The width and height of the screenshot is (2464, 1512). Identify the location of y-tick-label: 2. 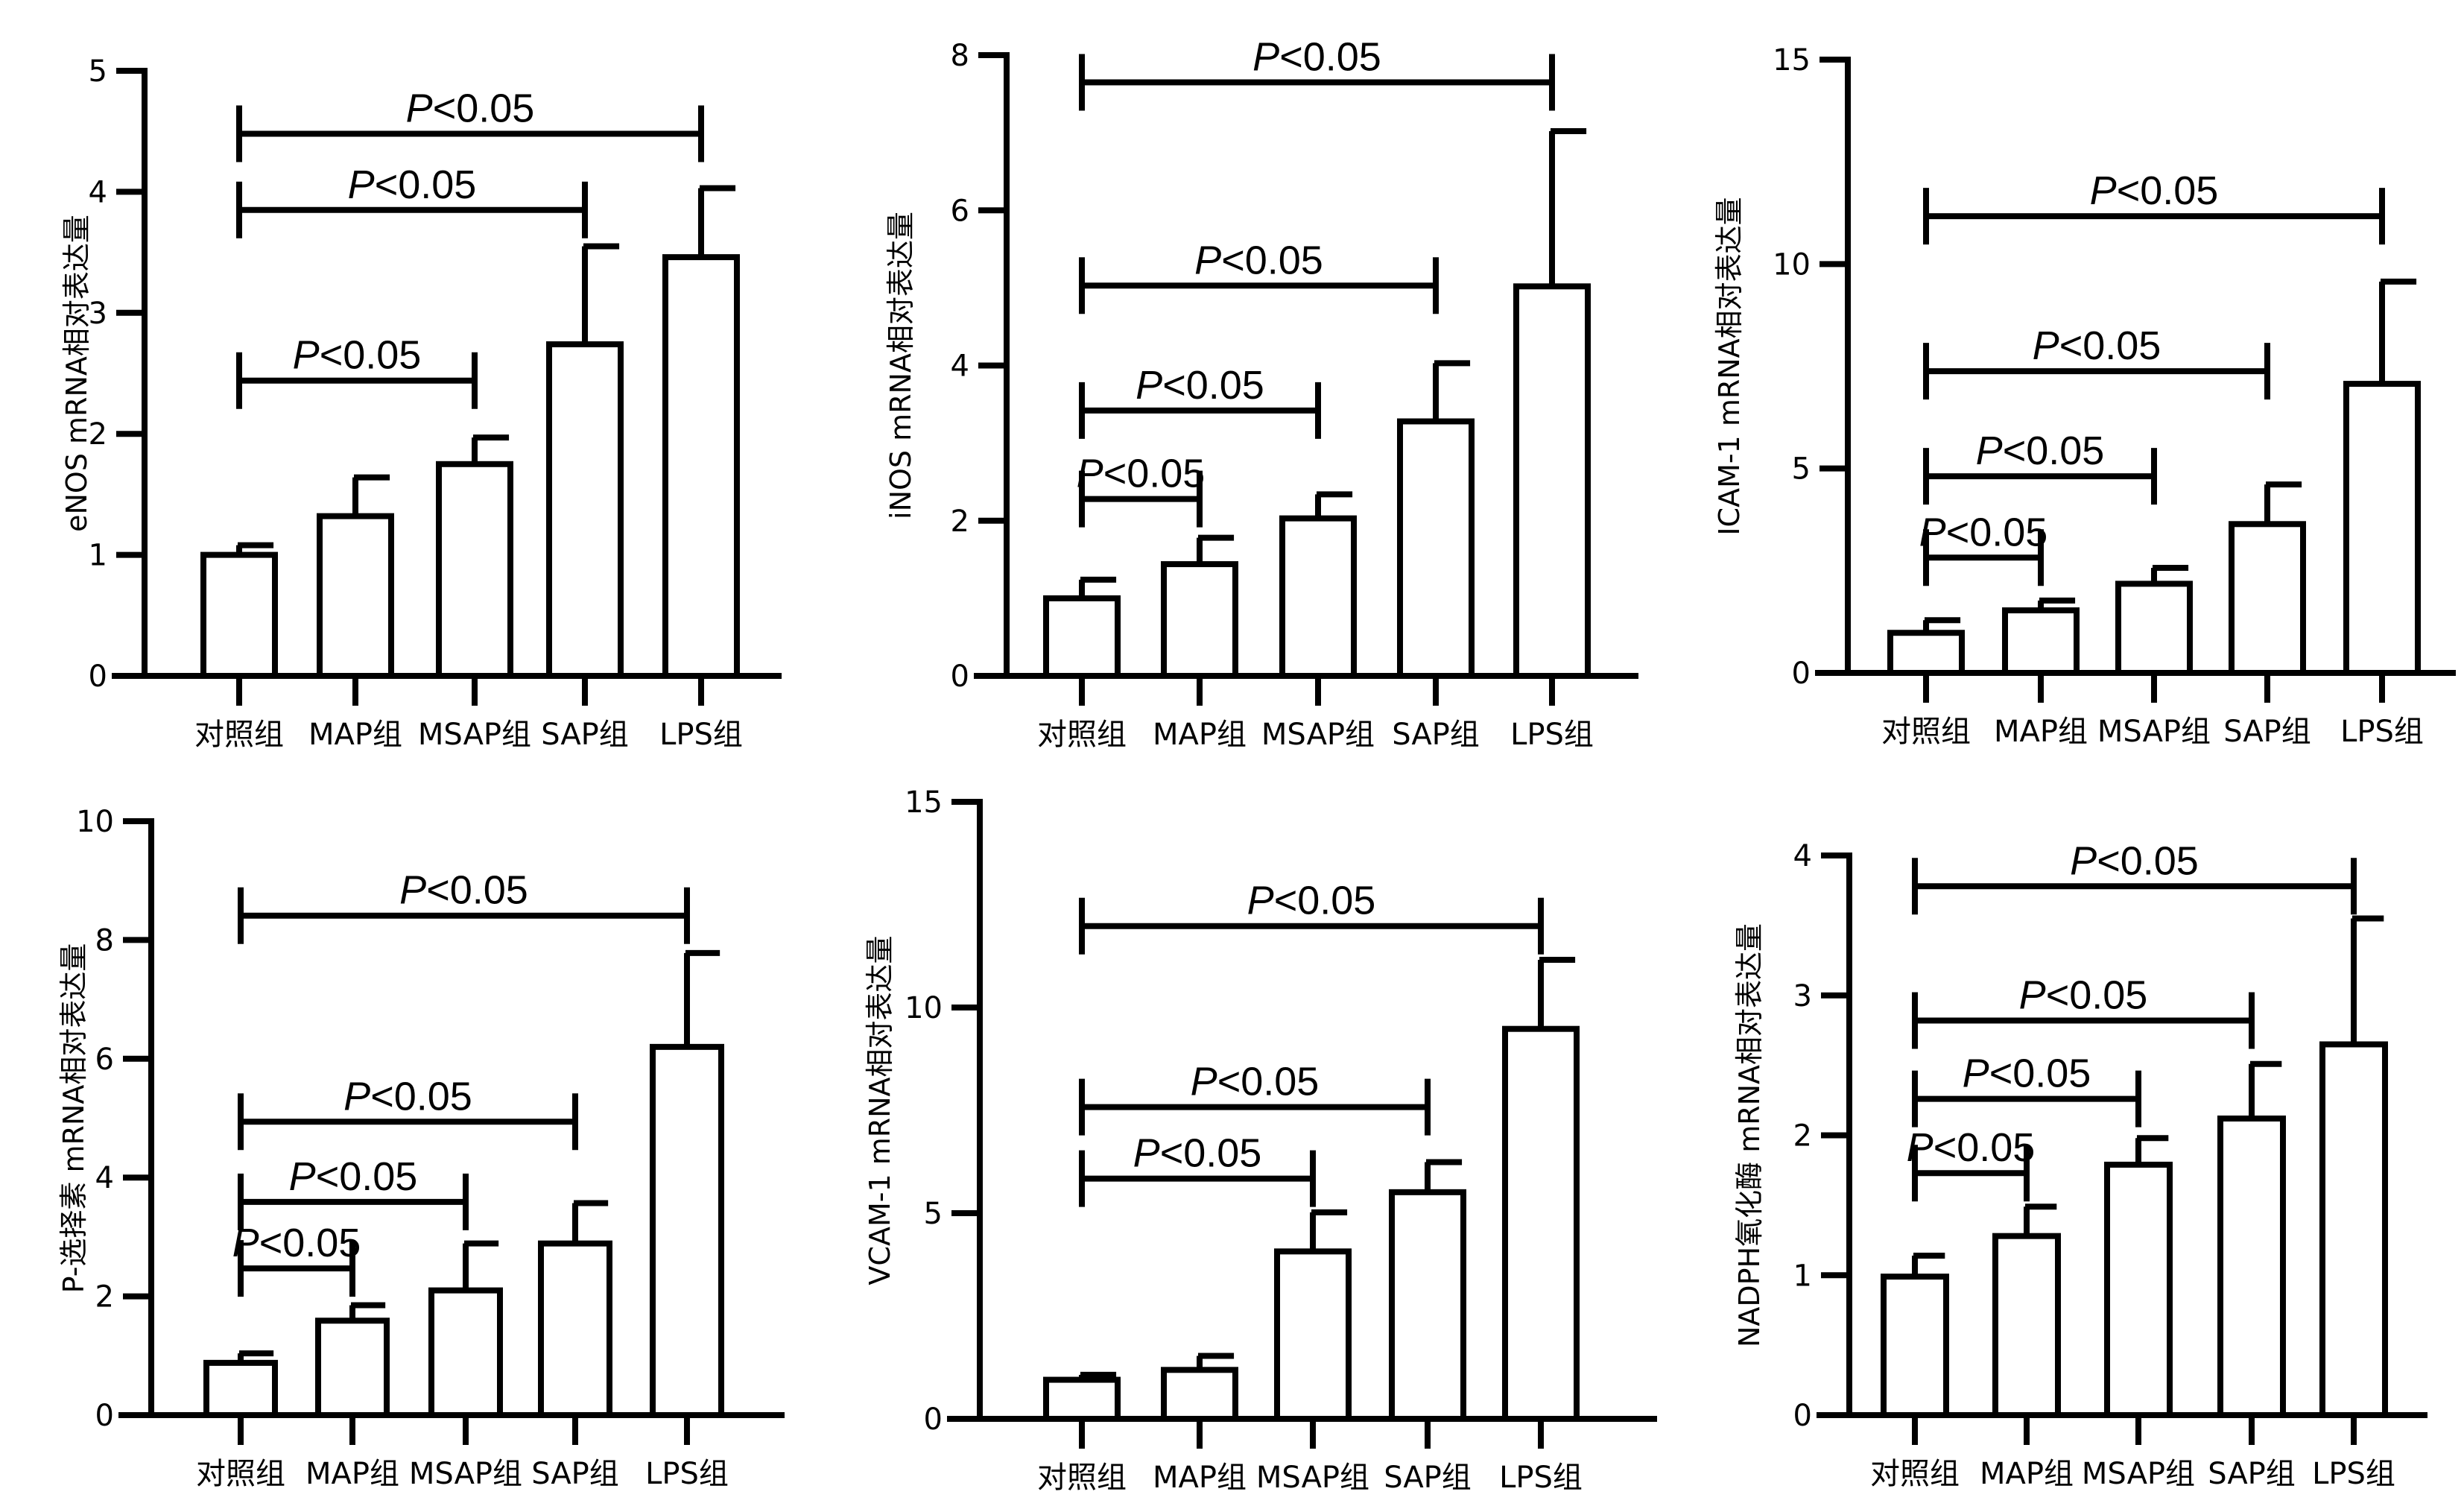
(960, 521).